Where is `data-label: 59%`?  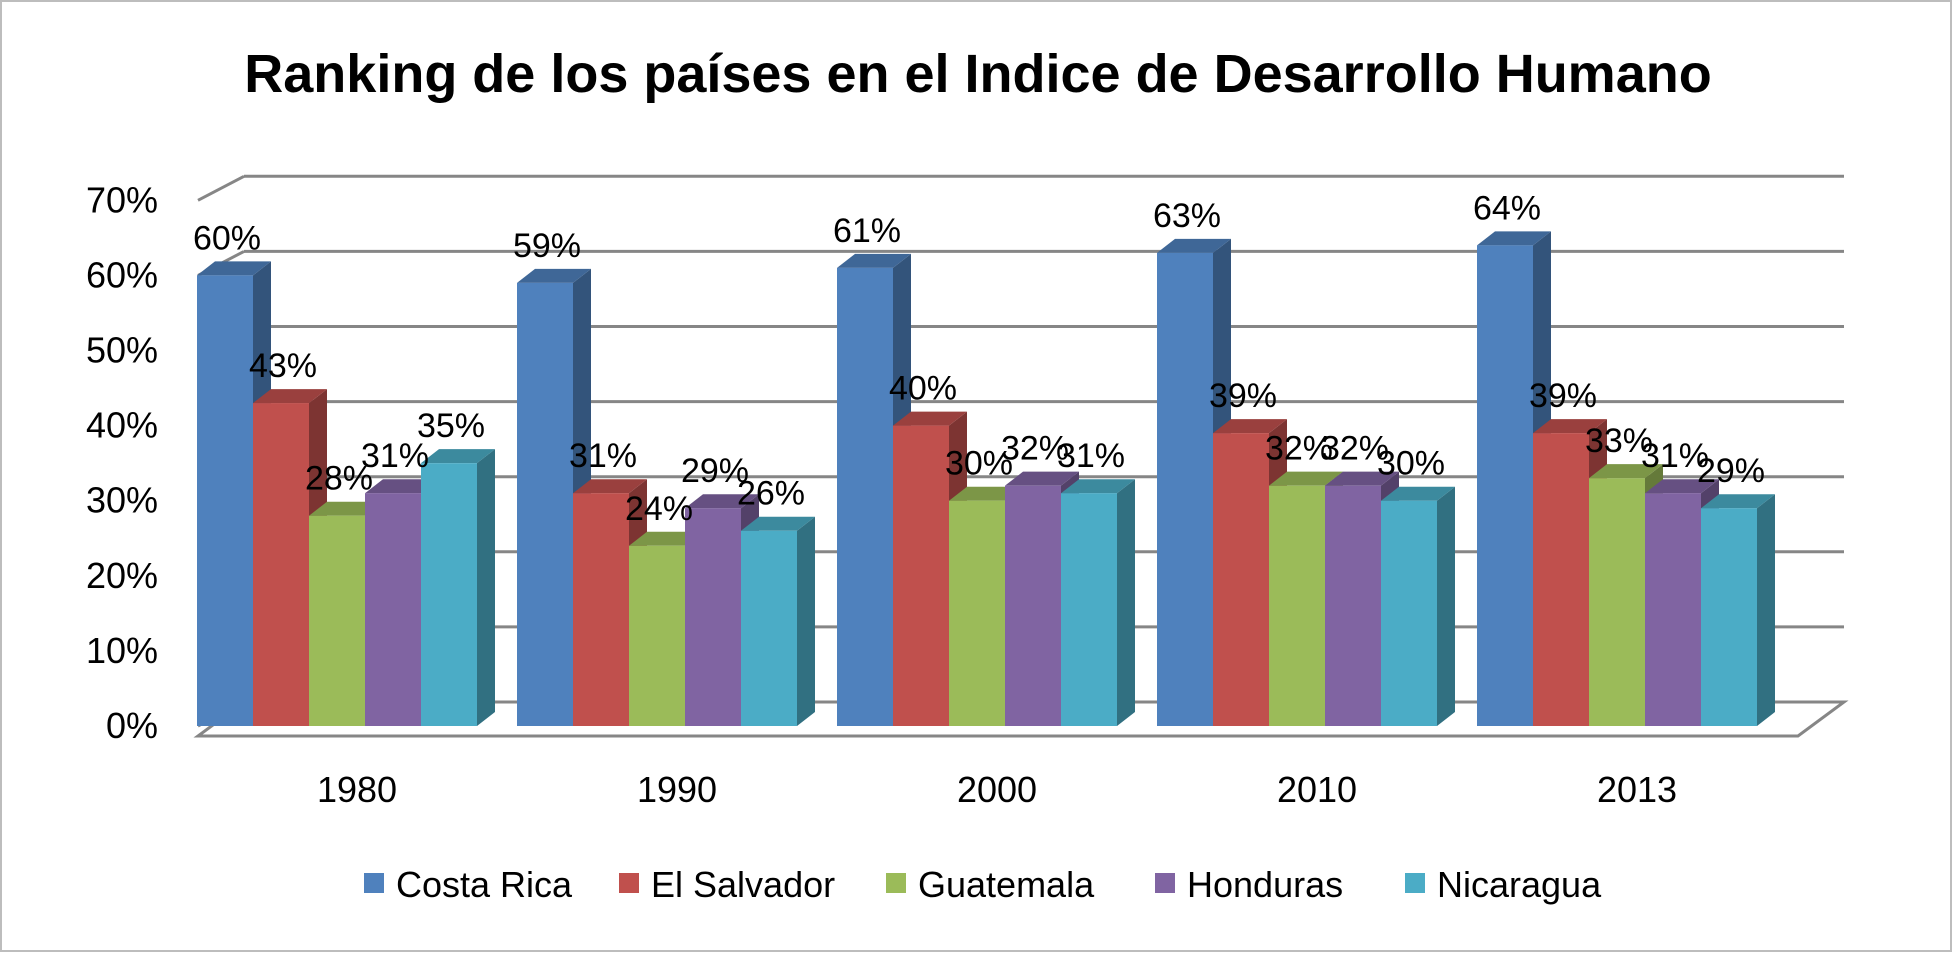
data-label: 59% is located at coordinates (547, 246).